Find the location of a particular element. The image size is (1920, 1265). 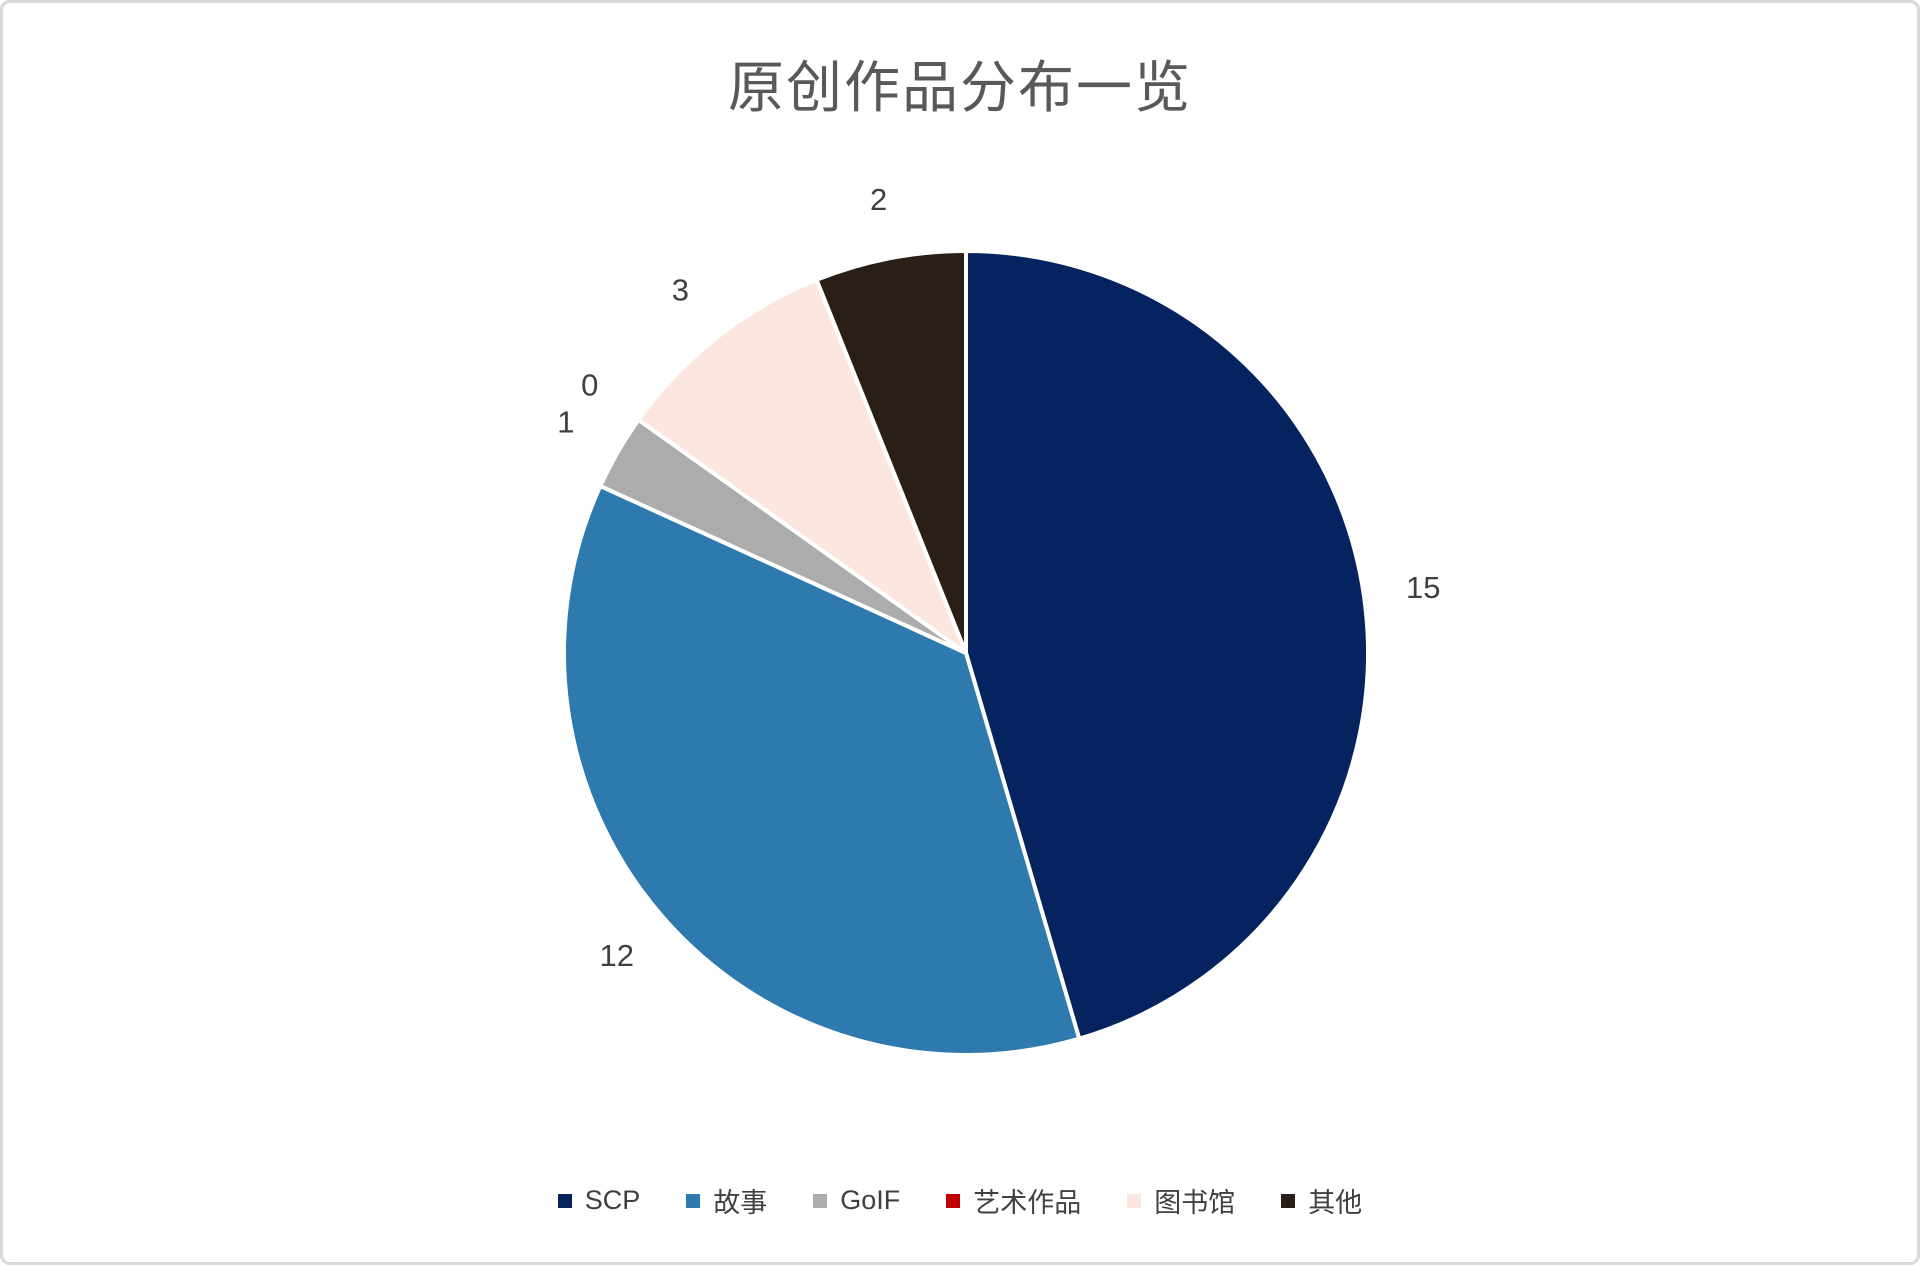

legend-label: 艺术作品 is located at coordinates (1027, 1203).